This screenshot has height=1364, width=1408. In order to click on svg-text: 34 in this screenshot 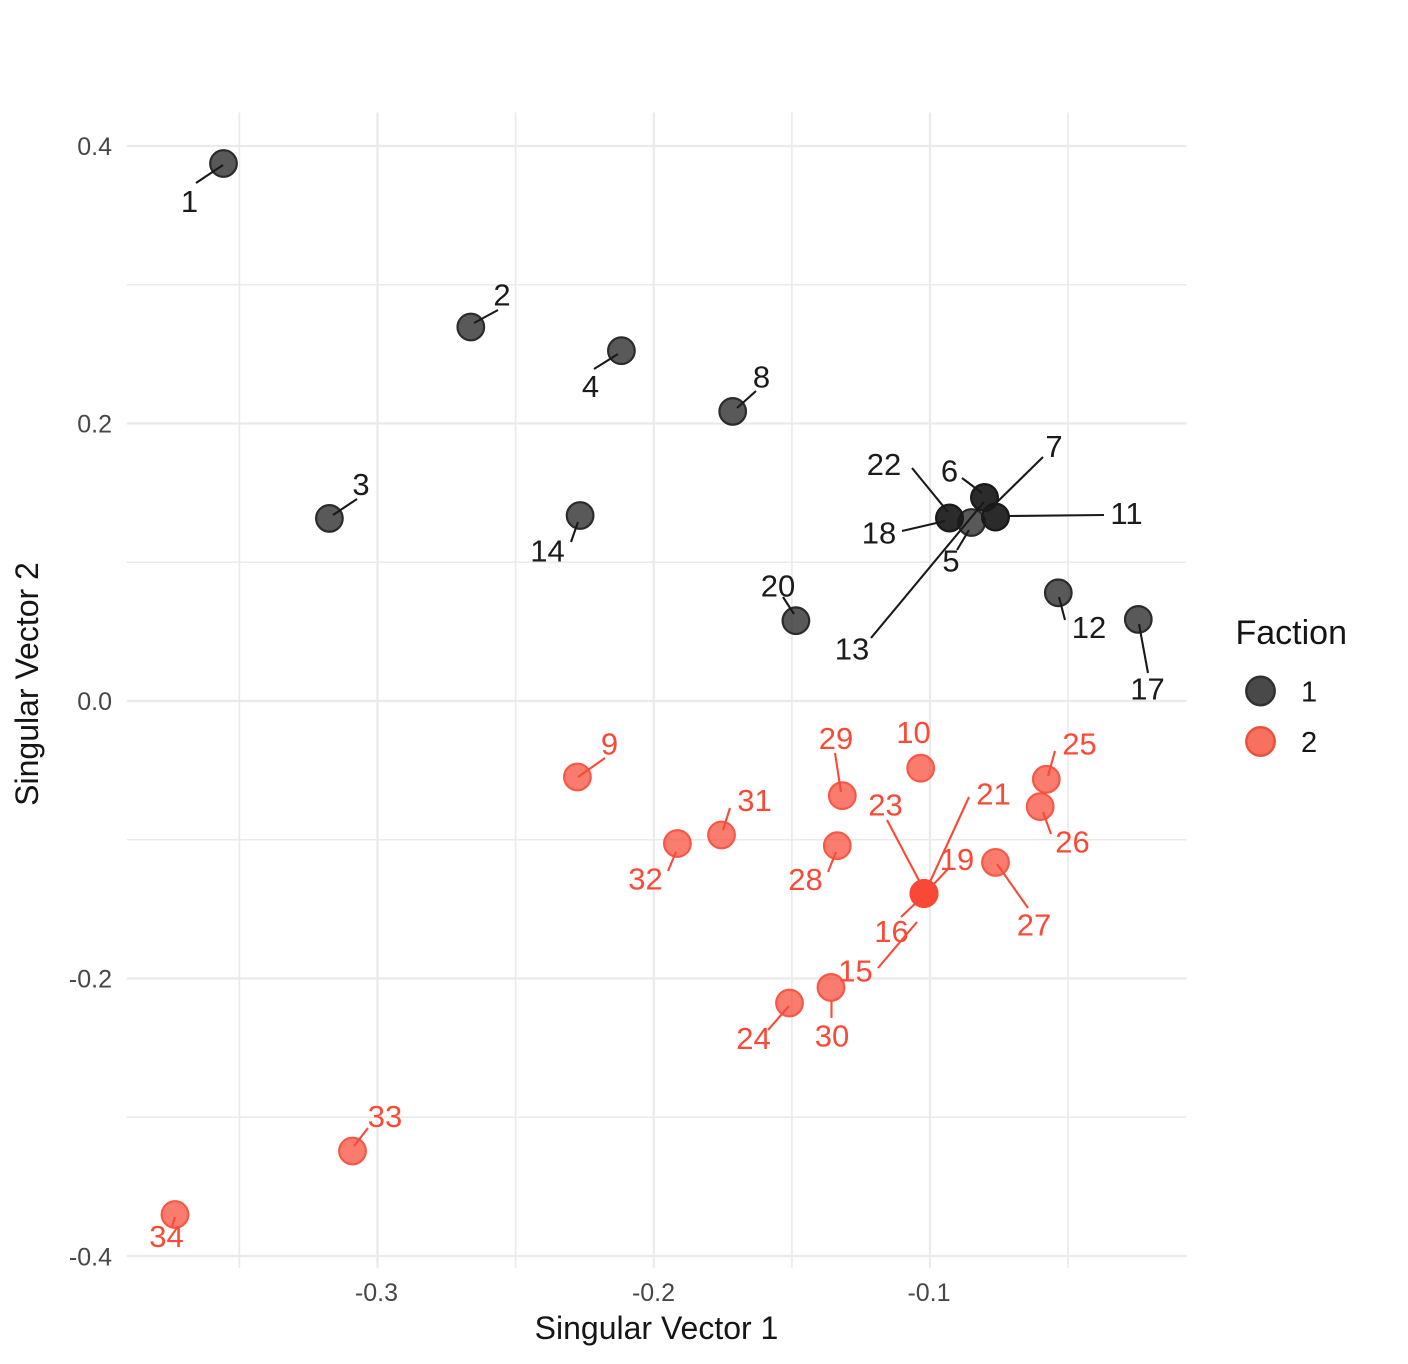, I will do `click(166, 1236)`.